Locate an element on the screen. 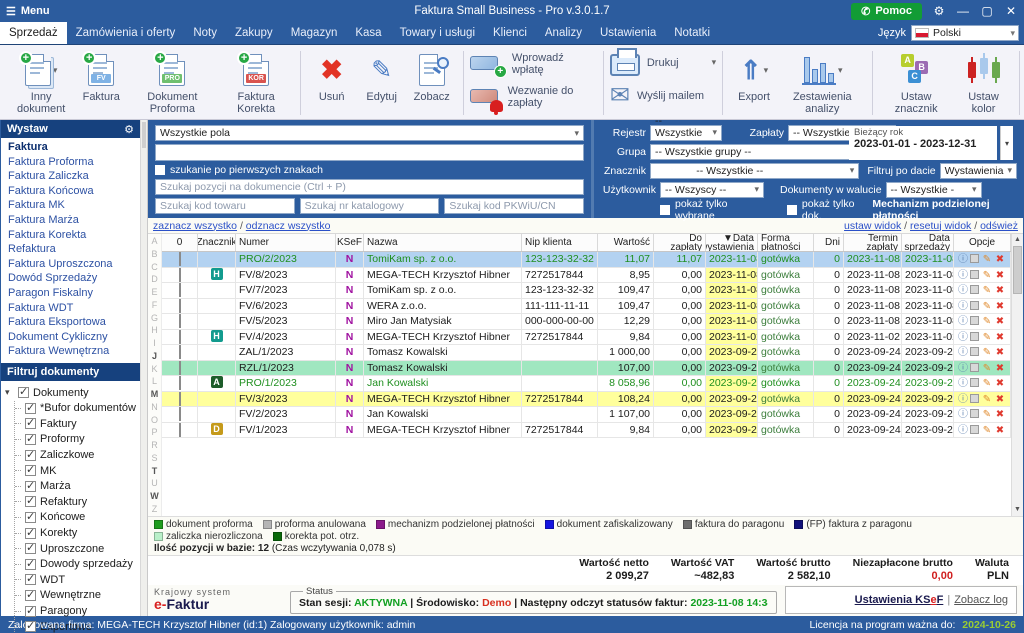  filtruj-po-dacie-select: Wystawienia ▾ is located at coordinates (978, 170).